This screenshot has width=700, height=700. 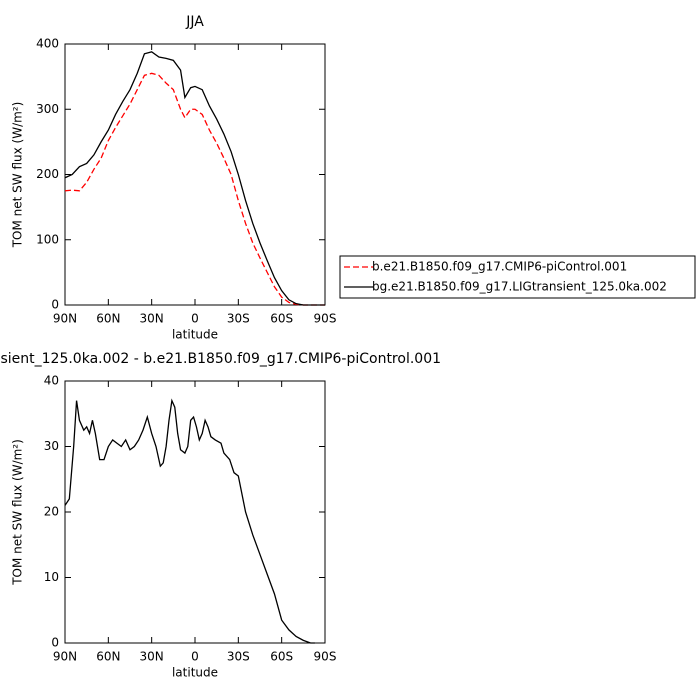 What do you see at coordinates (194, 22) in the screenshot?
I see `chart-title: JJA` at bounding box center [194, 22].